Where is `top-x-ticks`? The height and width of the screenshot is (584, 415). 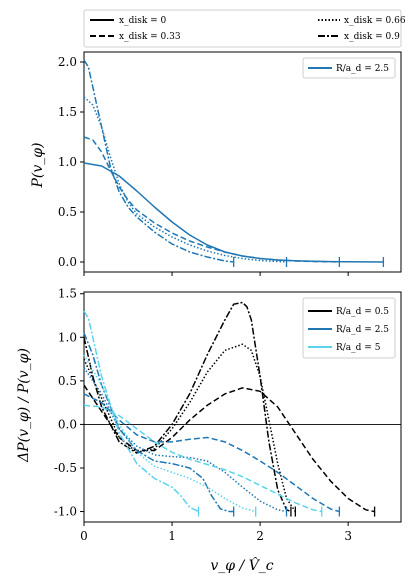
top-x-ticks is located at coordinates (216, 274).